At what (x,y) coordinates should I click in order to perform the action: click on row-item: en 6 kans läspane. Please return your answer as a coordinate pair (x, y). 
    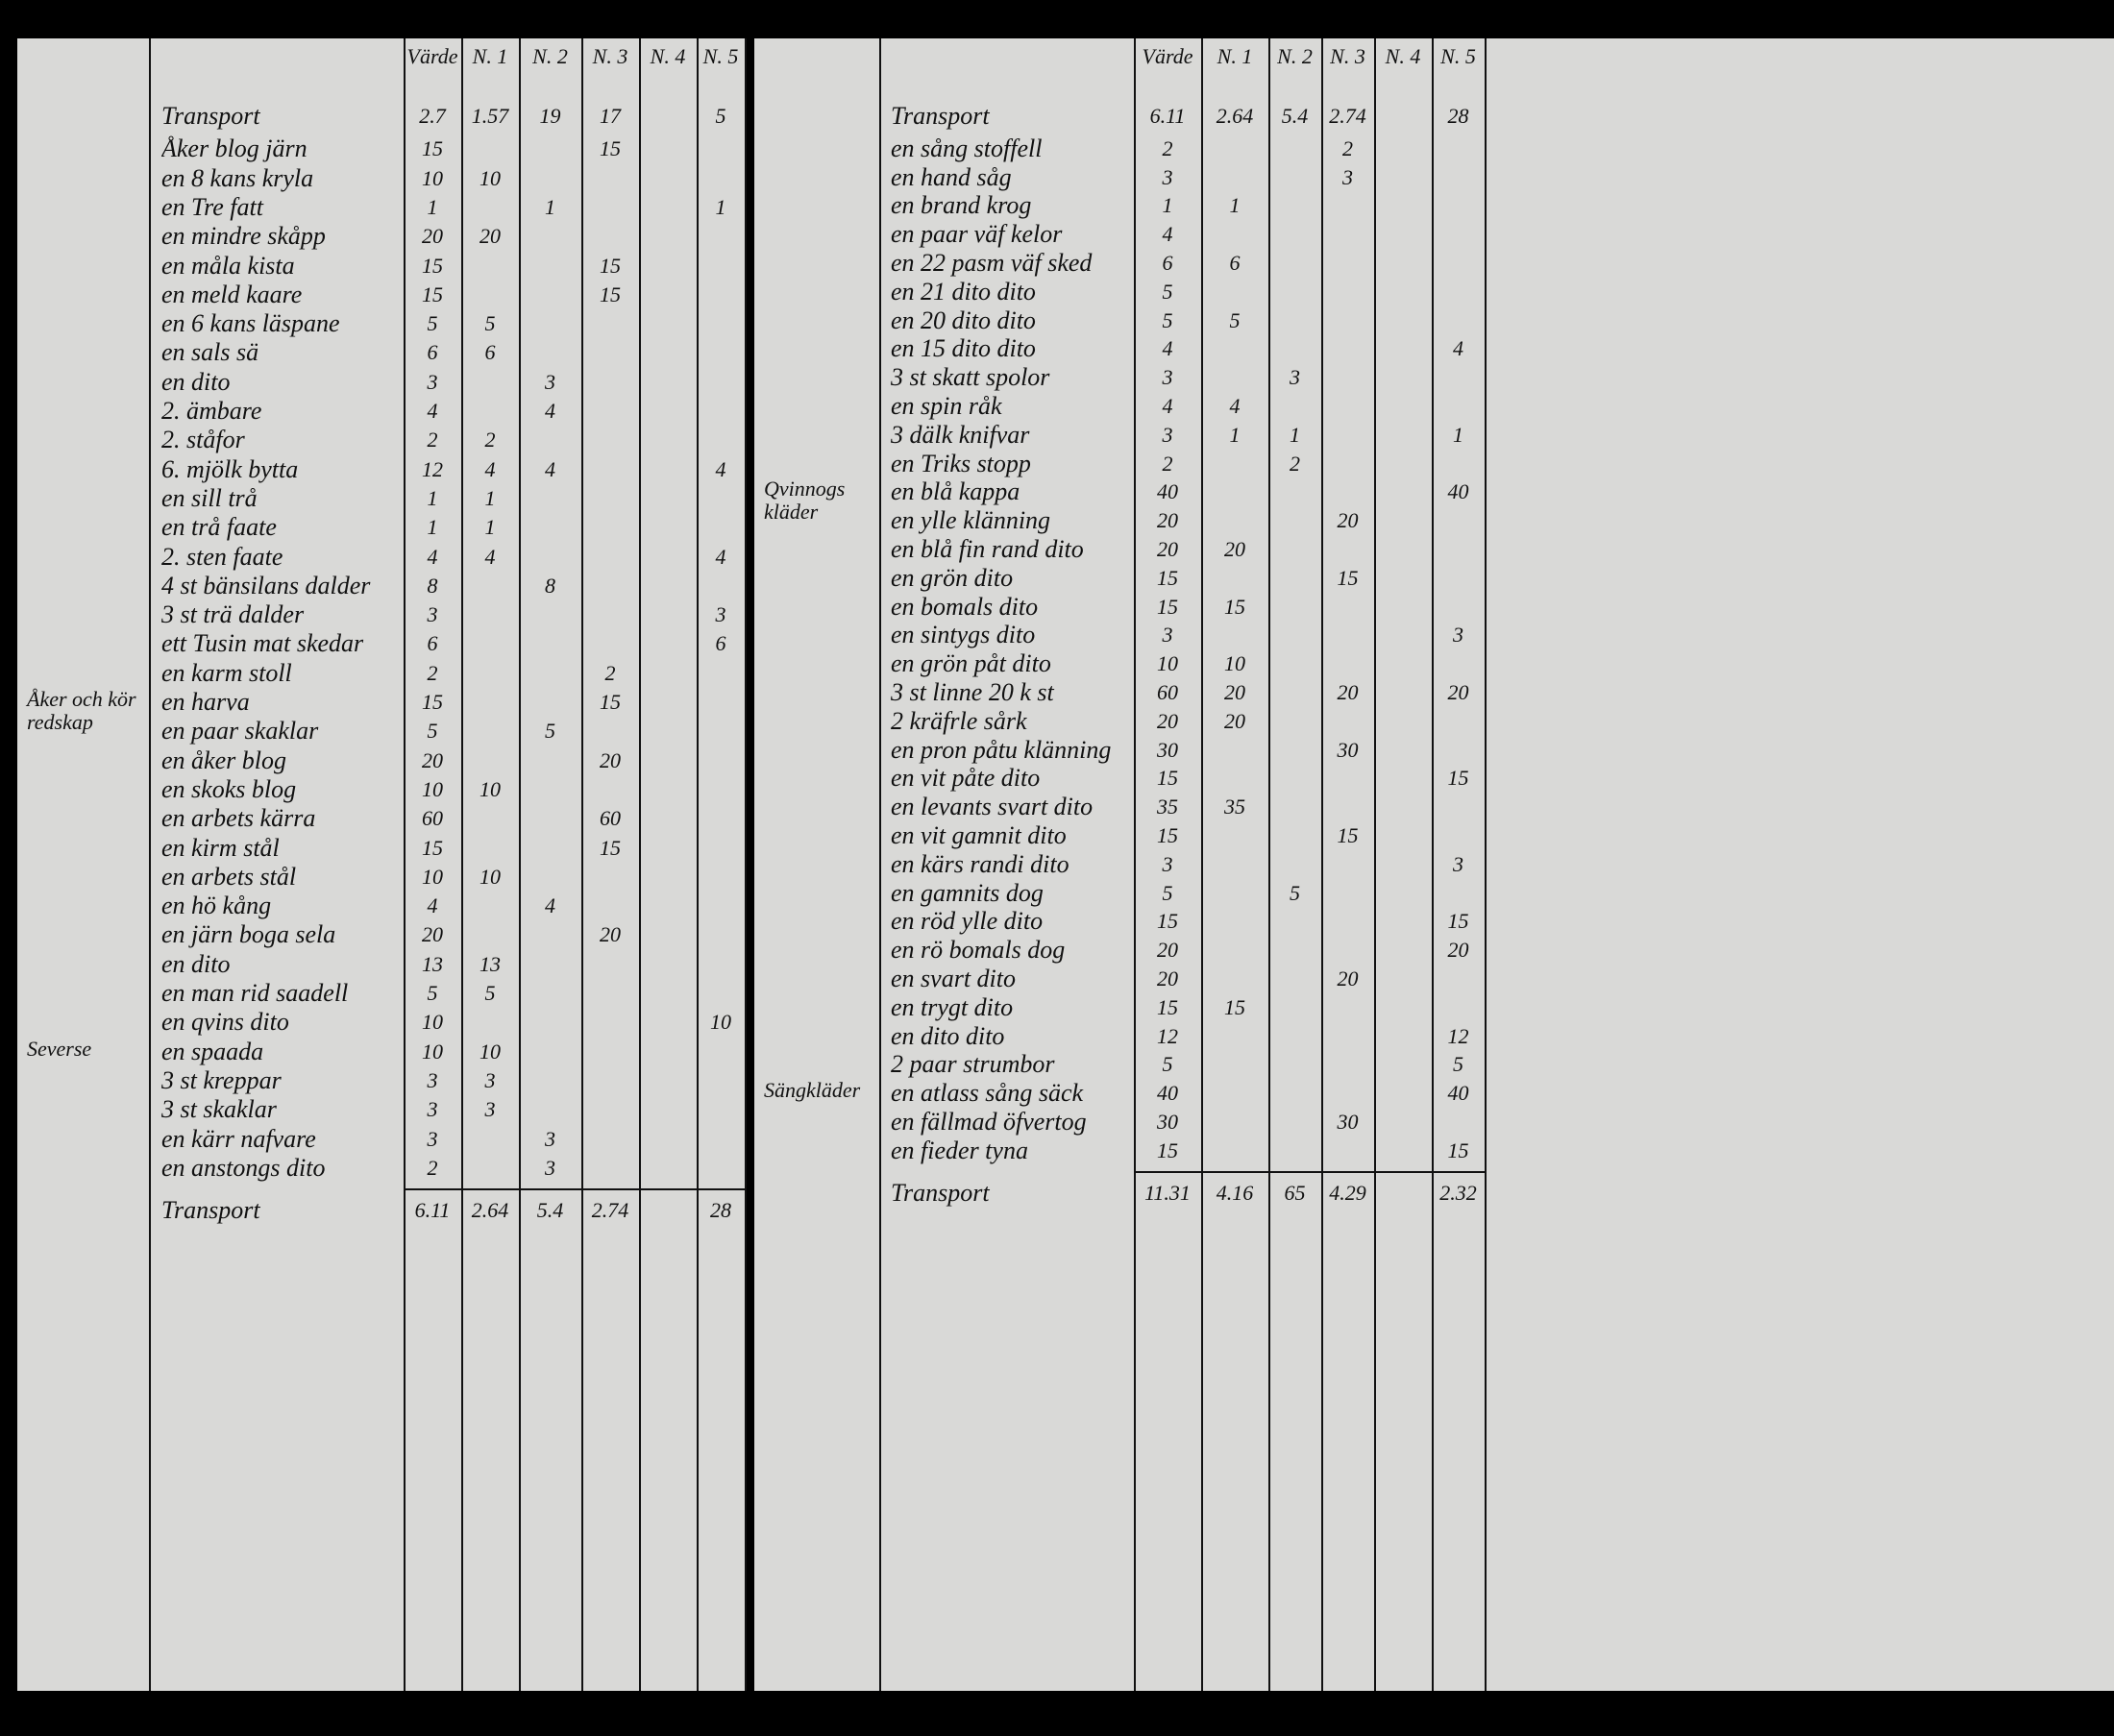
    Looking at the image, I should click on (250, 323).